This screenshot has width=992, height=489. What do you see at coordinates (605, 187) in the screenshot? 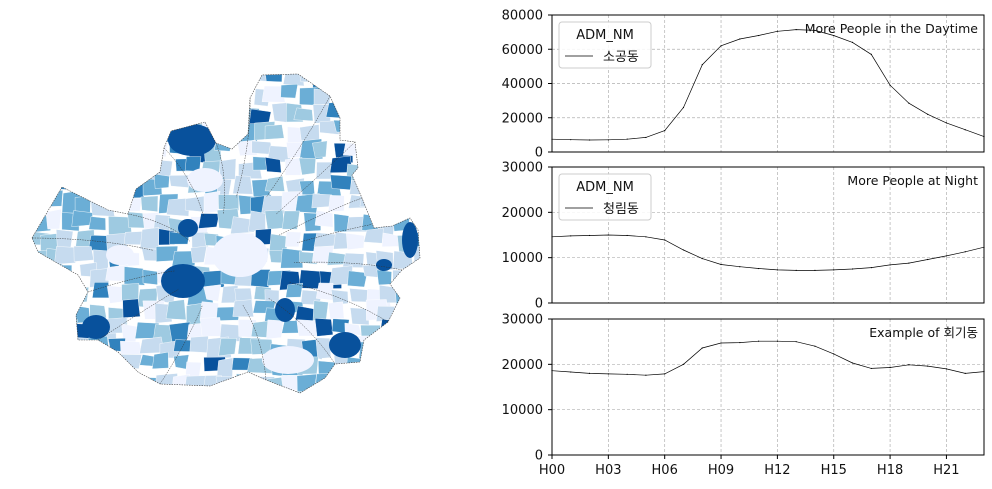
I see `legend-title: ADM_NM` at bounding box center [605, 187].